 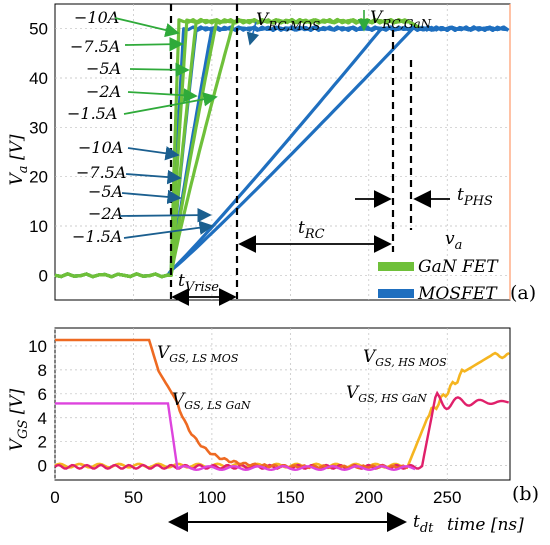 What do you see at coordinates (485, 525) in the screenshot?
I see `xlabel-b: time [ns]` at bounding box center [485, 525].